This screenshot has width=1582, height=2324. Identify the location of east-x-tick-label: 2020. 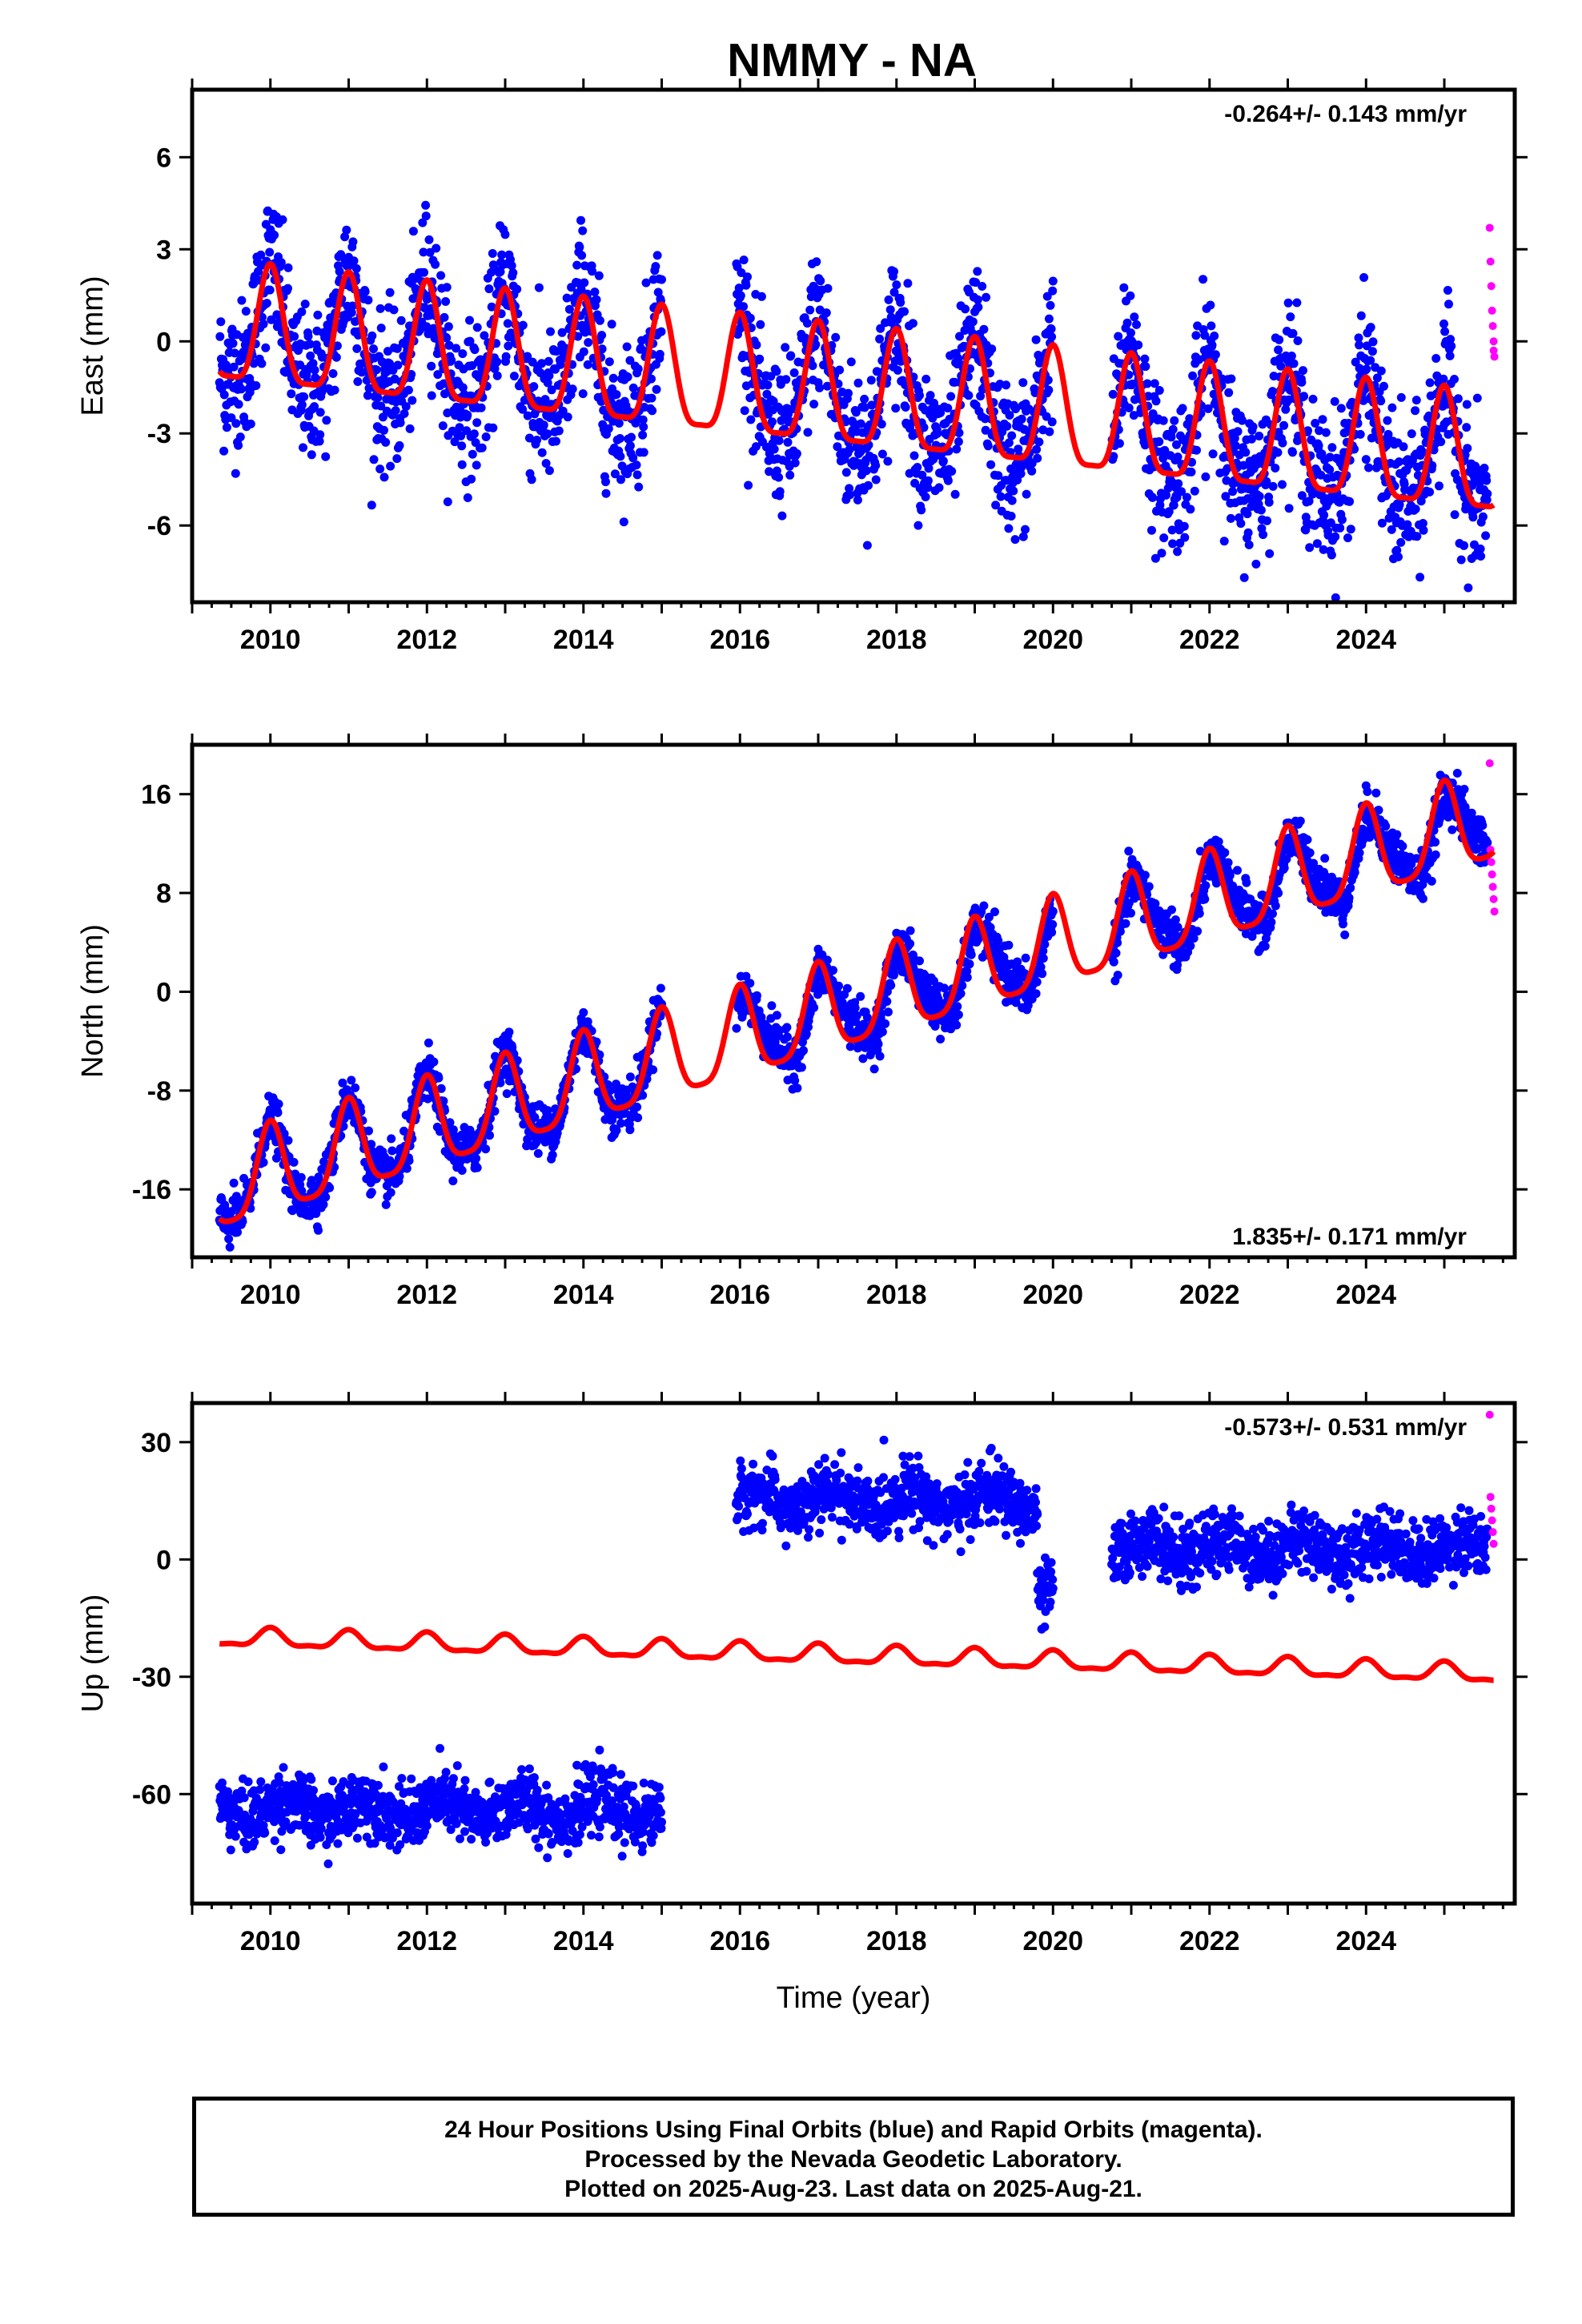
(1053, 640).